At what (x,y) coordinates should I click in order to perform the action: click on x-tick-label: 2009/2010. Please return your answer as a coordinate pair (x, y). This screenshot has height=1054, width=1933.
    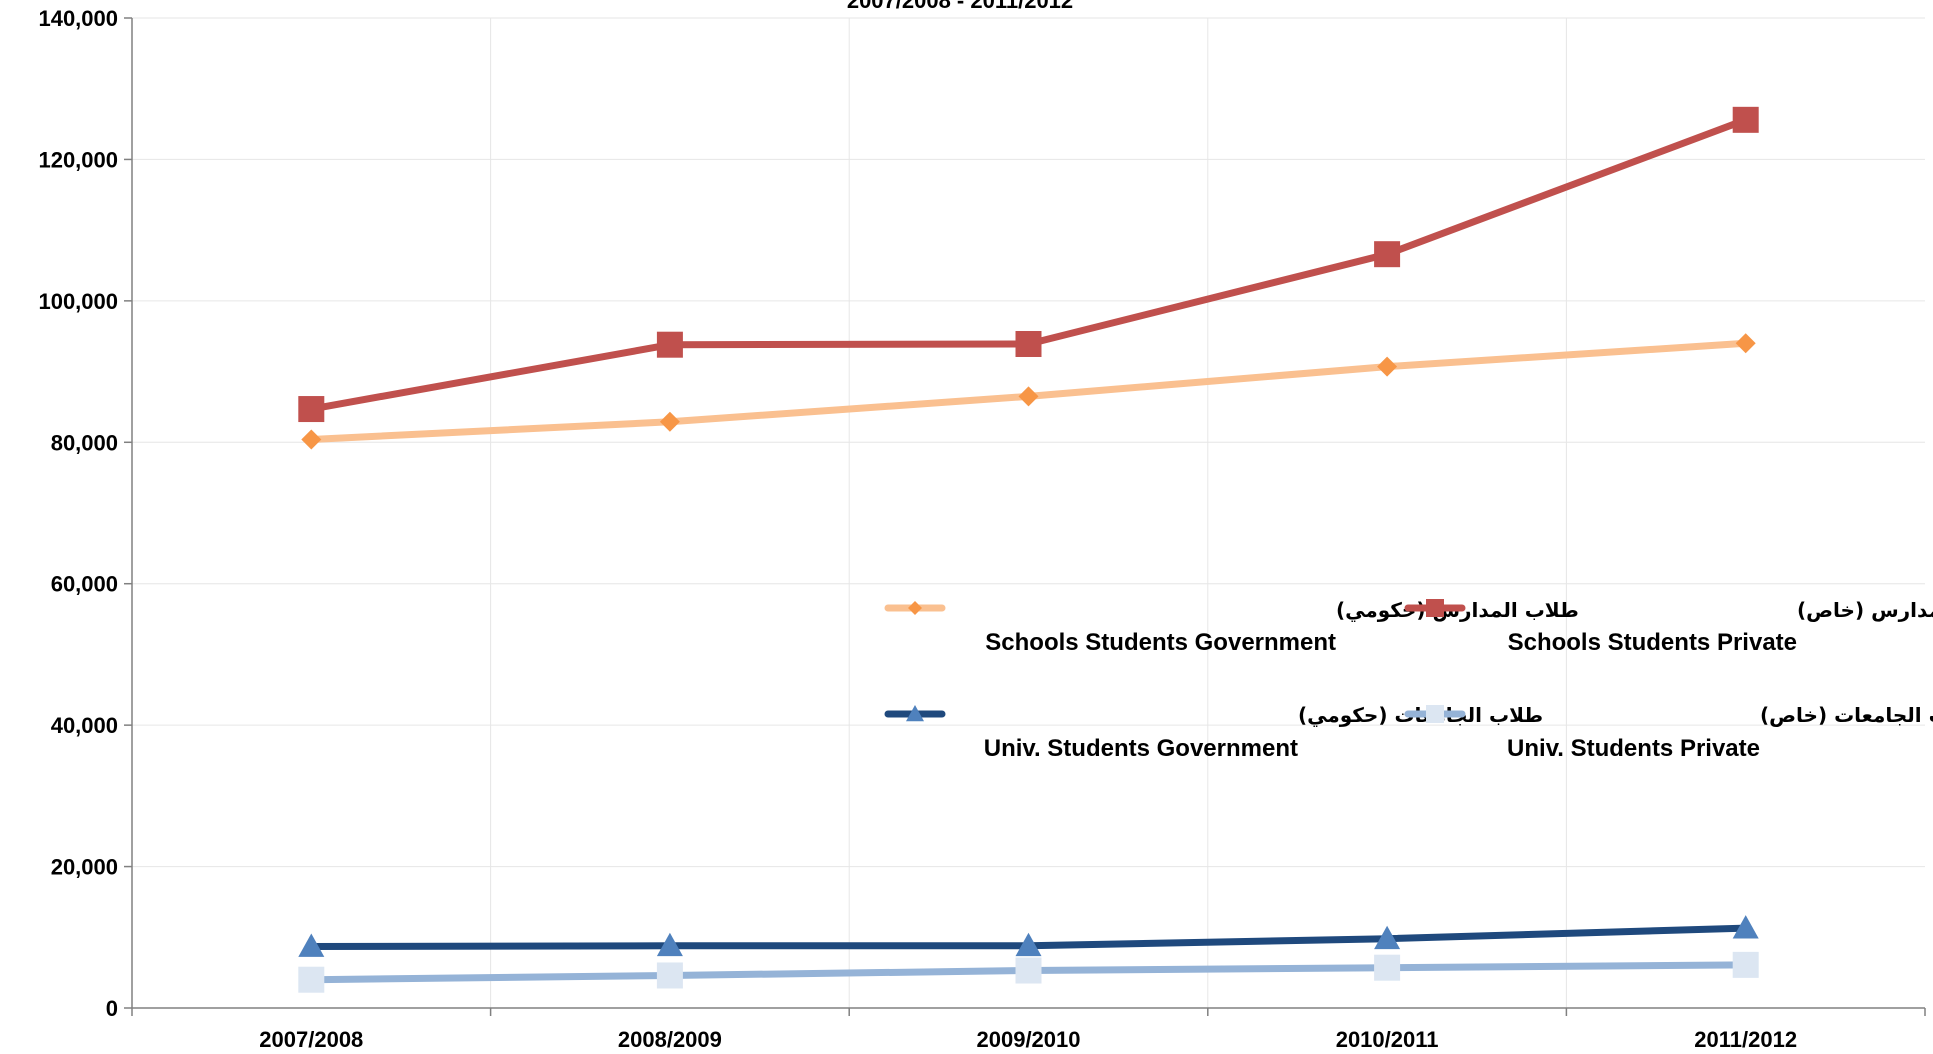
    Looking at the image, I should click on (1029, 1039).